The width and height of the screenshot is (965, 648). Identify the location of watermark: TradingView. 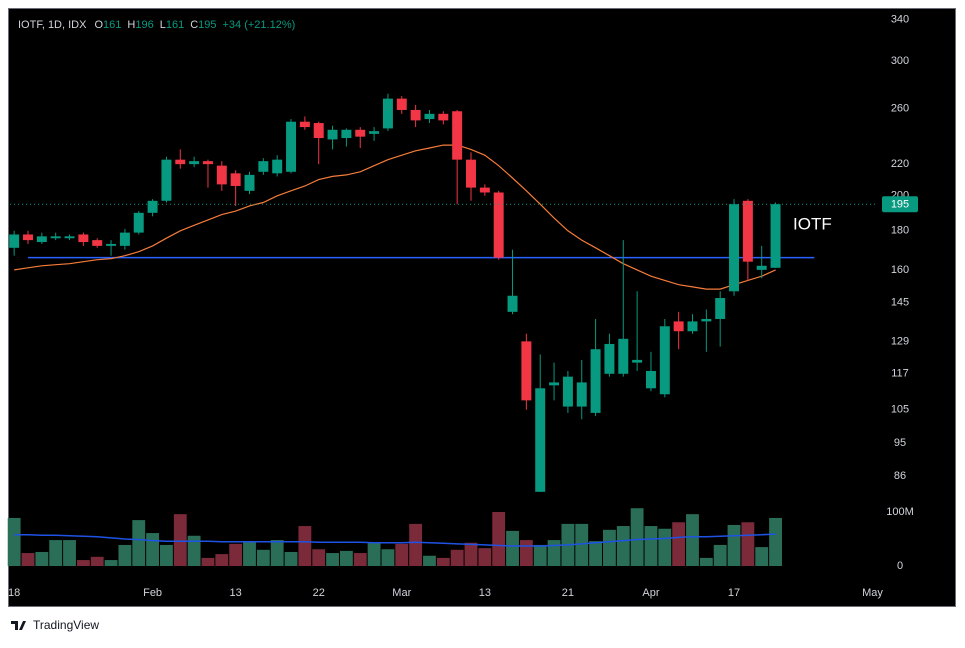
(66, 625).